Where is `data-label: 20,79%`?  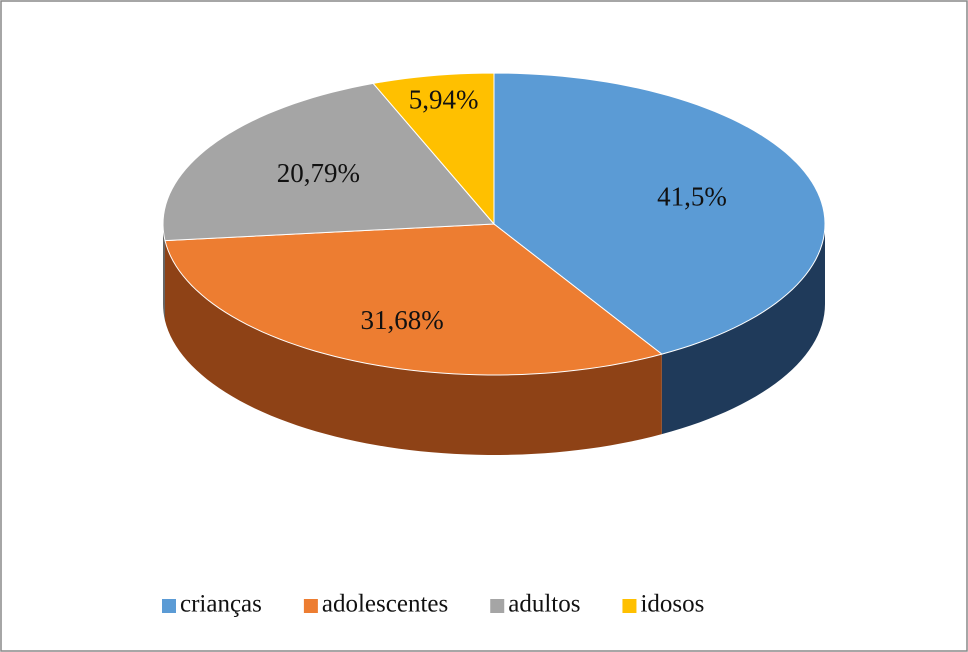
data-label: 20,79% is located at coordinates (318, 173).